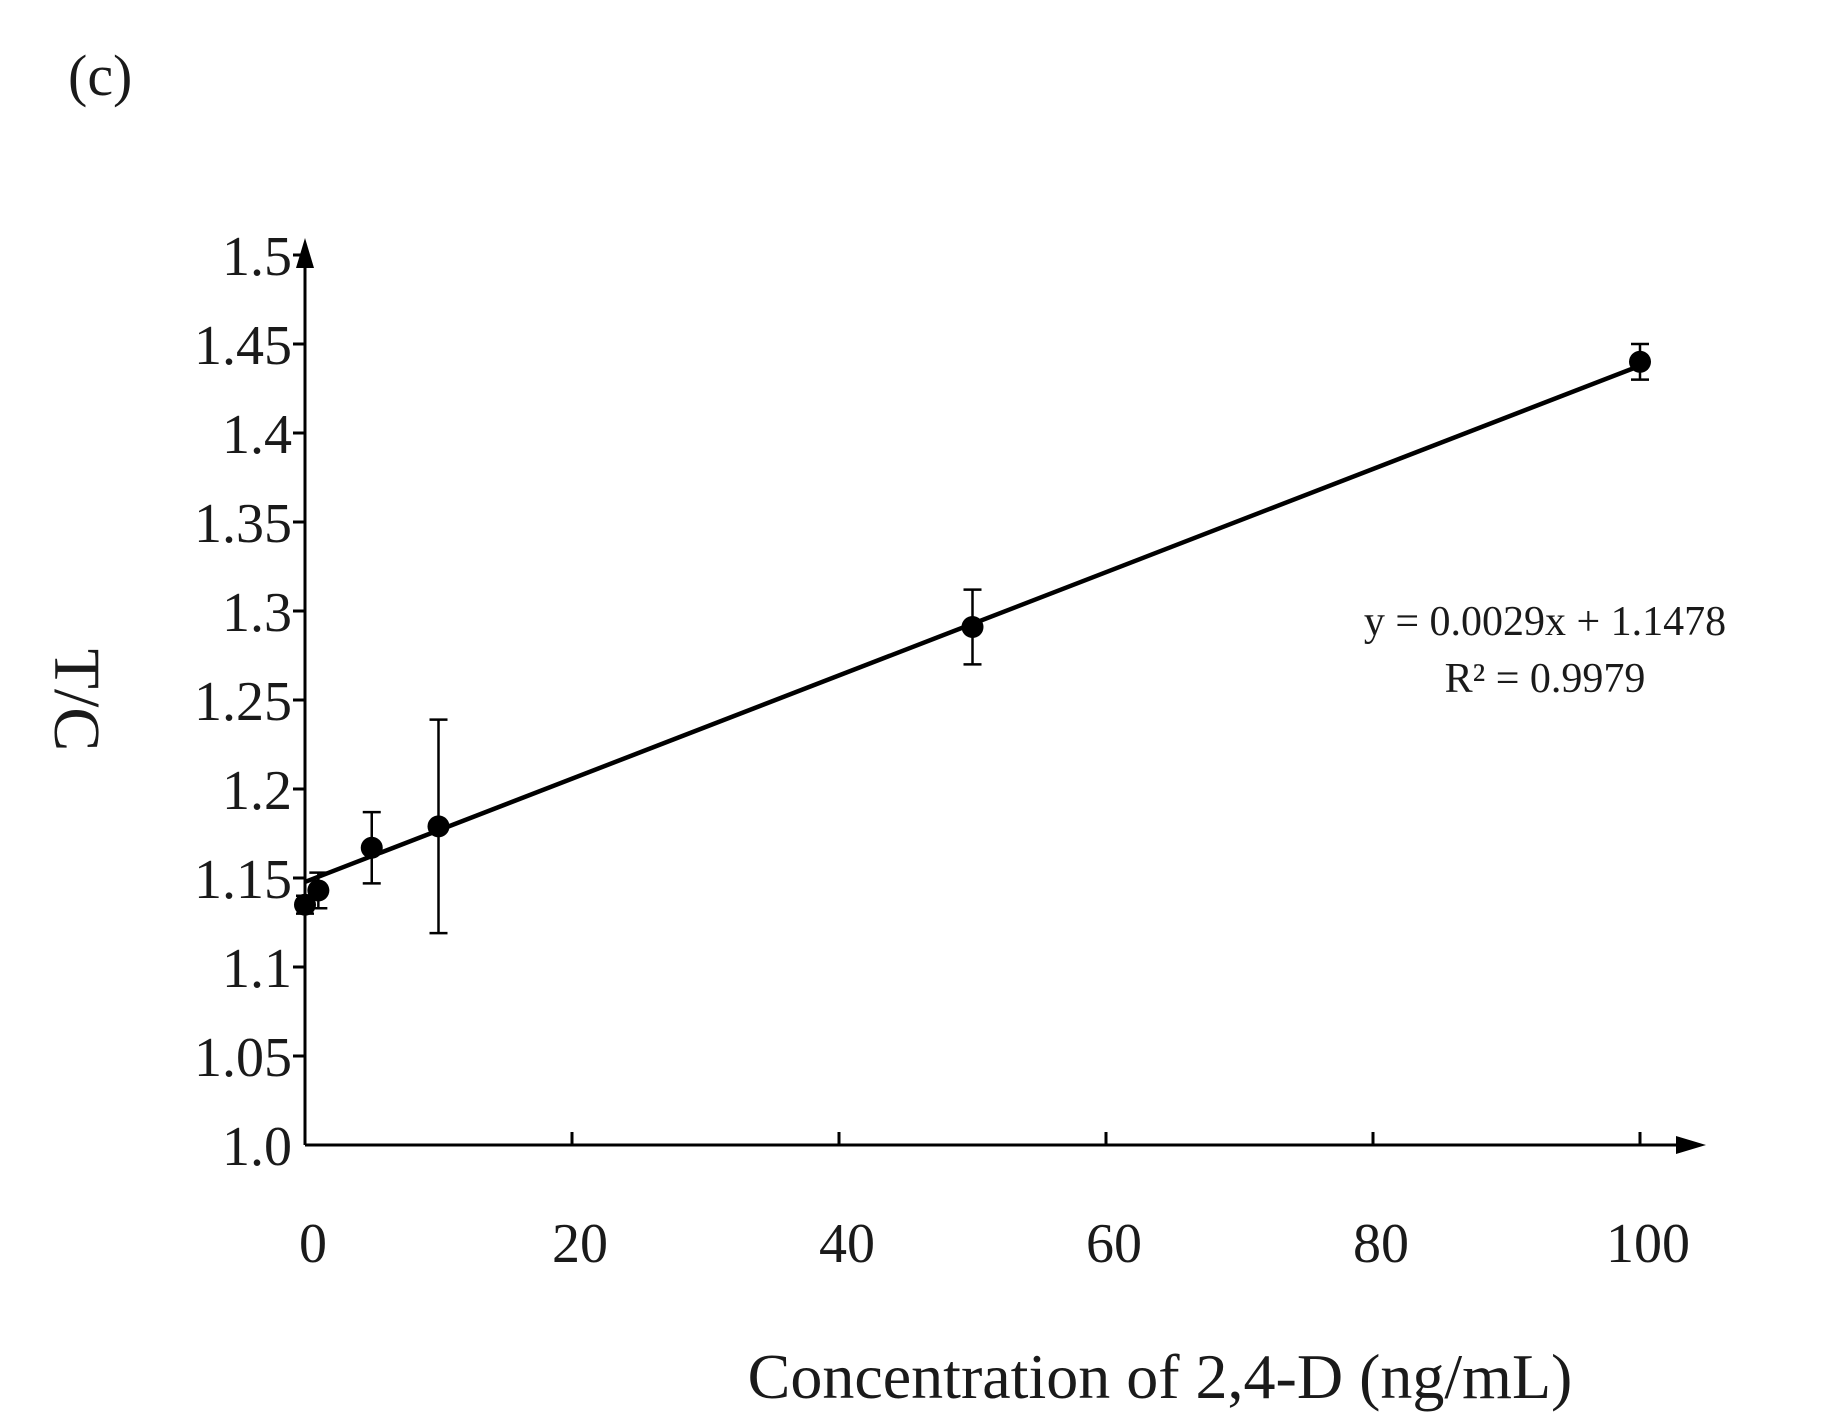 This screenshot has width=1822, height=1422. Describe the element at coordinates (313, 1244) in the screenshot. I see `x-tick-label: 0` at that location.